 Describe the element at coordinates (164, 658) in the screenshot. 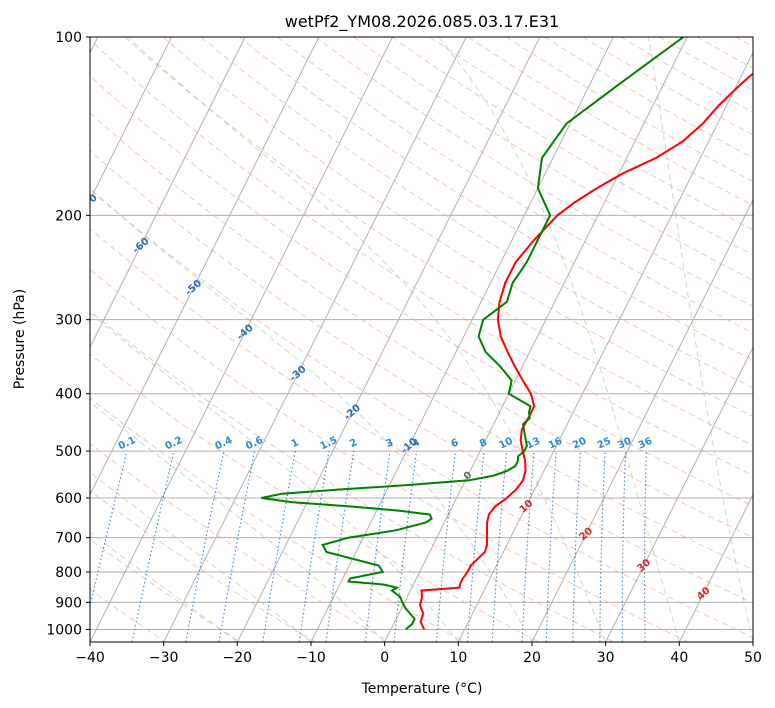

I see `x-tick-label: −30` at that location.